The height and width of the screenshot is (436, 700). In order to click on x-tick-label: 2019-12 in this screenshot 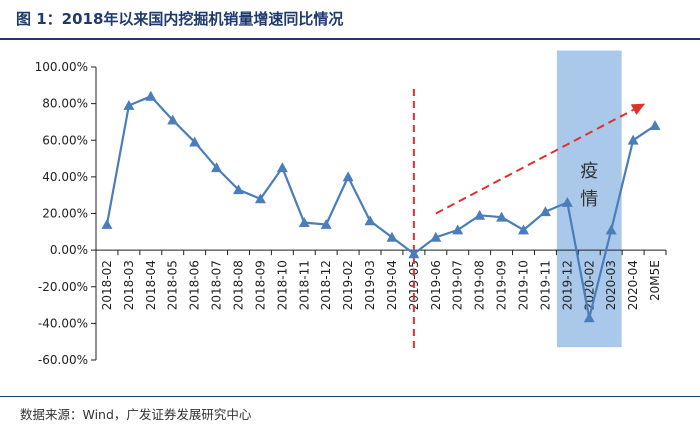, I will do `click(567, 285)`.